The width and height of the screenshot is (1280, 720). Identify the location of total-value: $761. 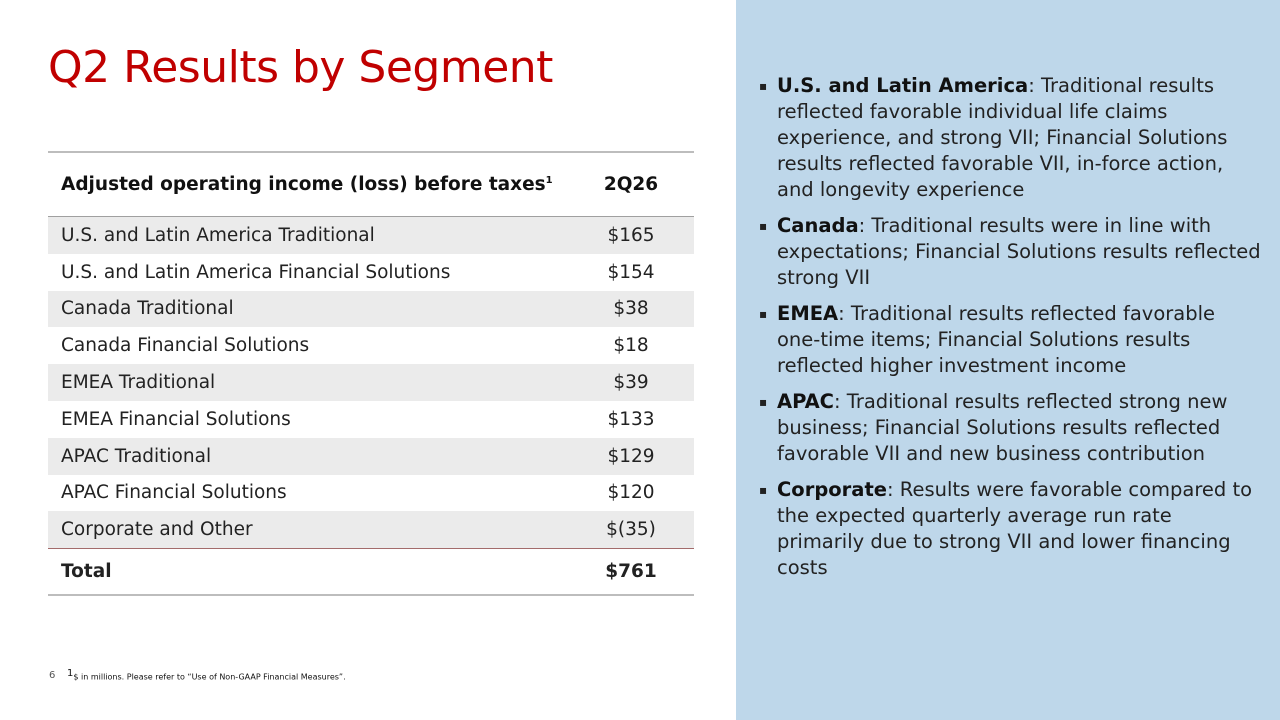
(631, 572).